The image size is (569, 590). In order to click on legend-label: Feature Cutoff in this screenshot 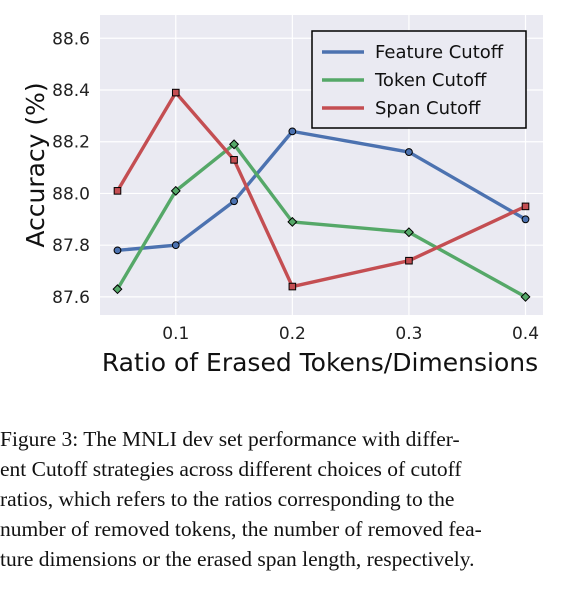, I will do `click(439, 52)`.